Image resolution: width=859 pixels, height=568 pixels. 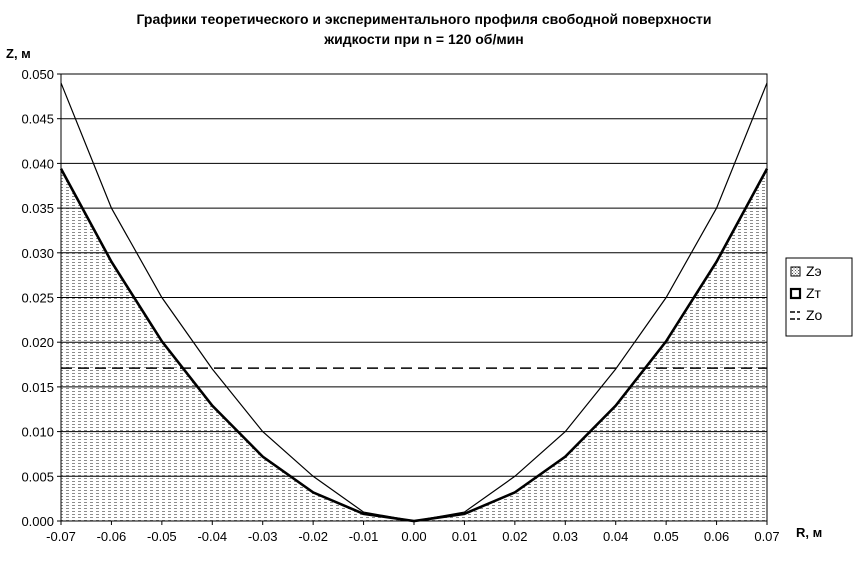 What do you see at coordinates (37, 163) in the screenshot?
I see `y-tick-label-8: 0.040` at bounding box center [37, 163].